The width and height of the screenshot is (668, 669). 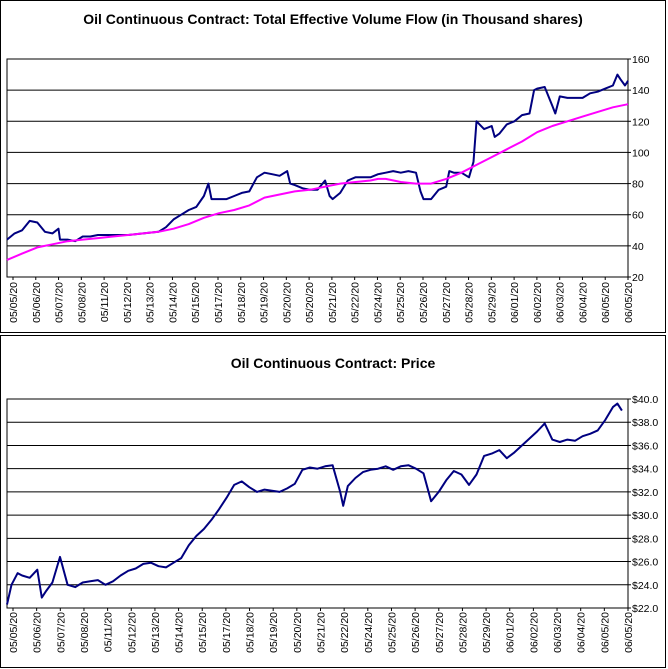 I want to click on y-tick-label: 60, so click(x=638, y=216).